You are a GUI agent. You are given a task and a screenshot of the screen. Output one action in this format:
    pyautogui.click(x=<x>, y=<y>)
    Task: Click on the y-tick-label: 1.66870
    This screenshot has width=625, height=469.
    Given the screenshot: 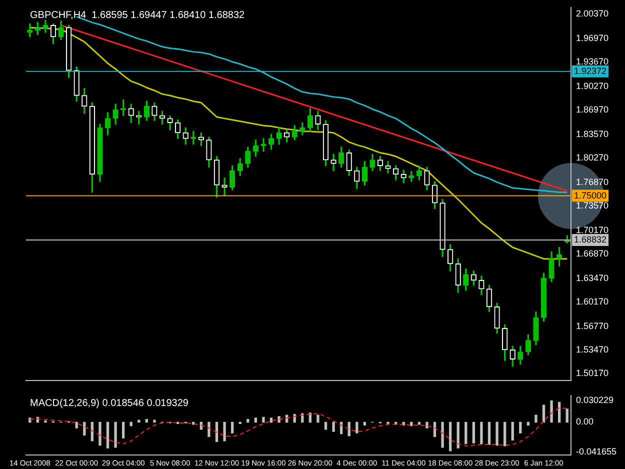 What is the action you would take?
    pyautogui.click(x=592, y=253)
    